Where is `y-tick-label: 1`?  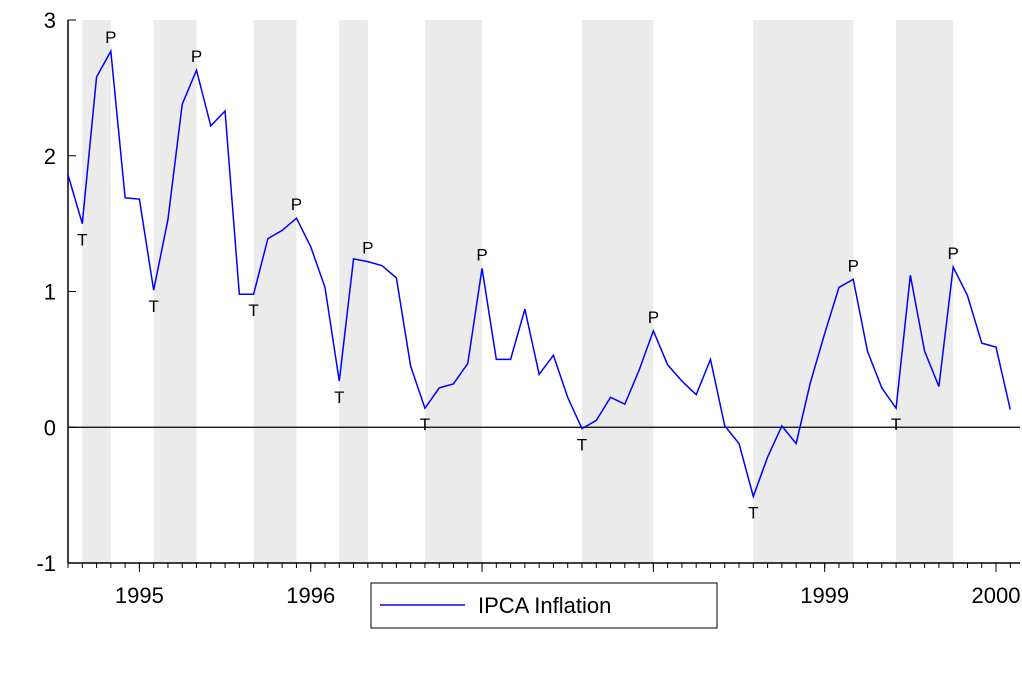
y-tick-label: 1 is located at coordinates (50, 292).